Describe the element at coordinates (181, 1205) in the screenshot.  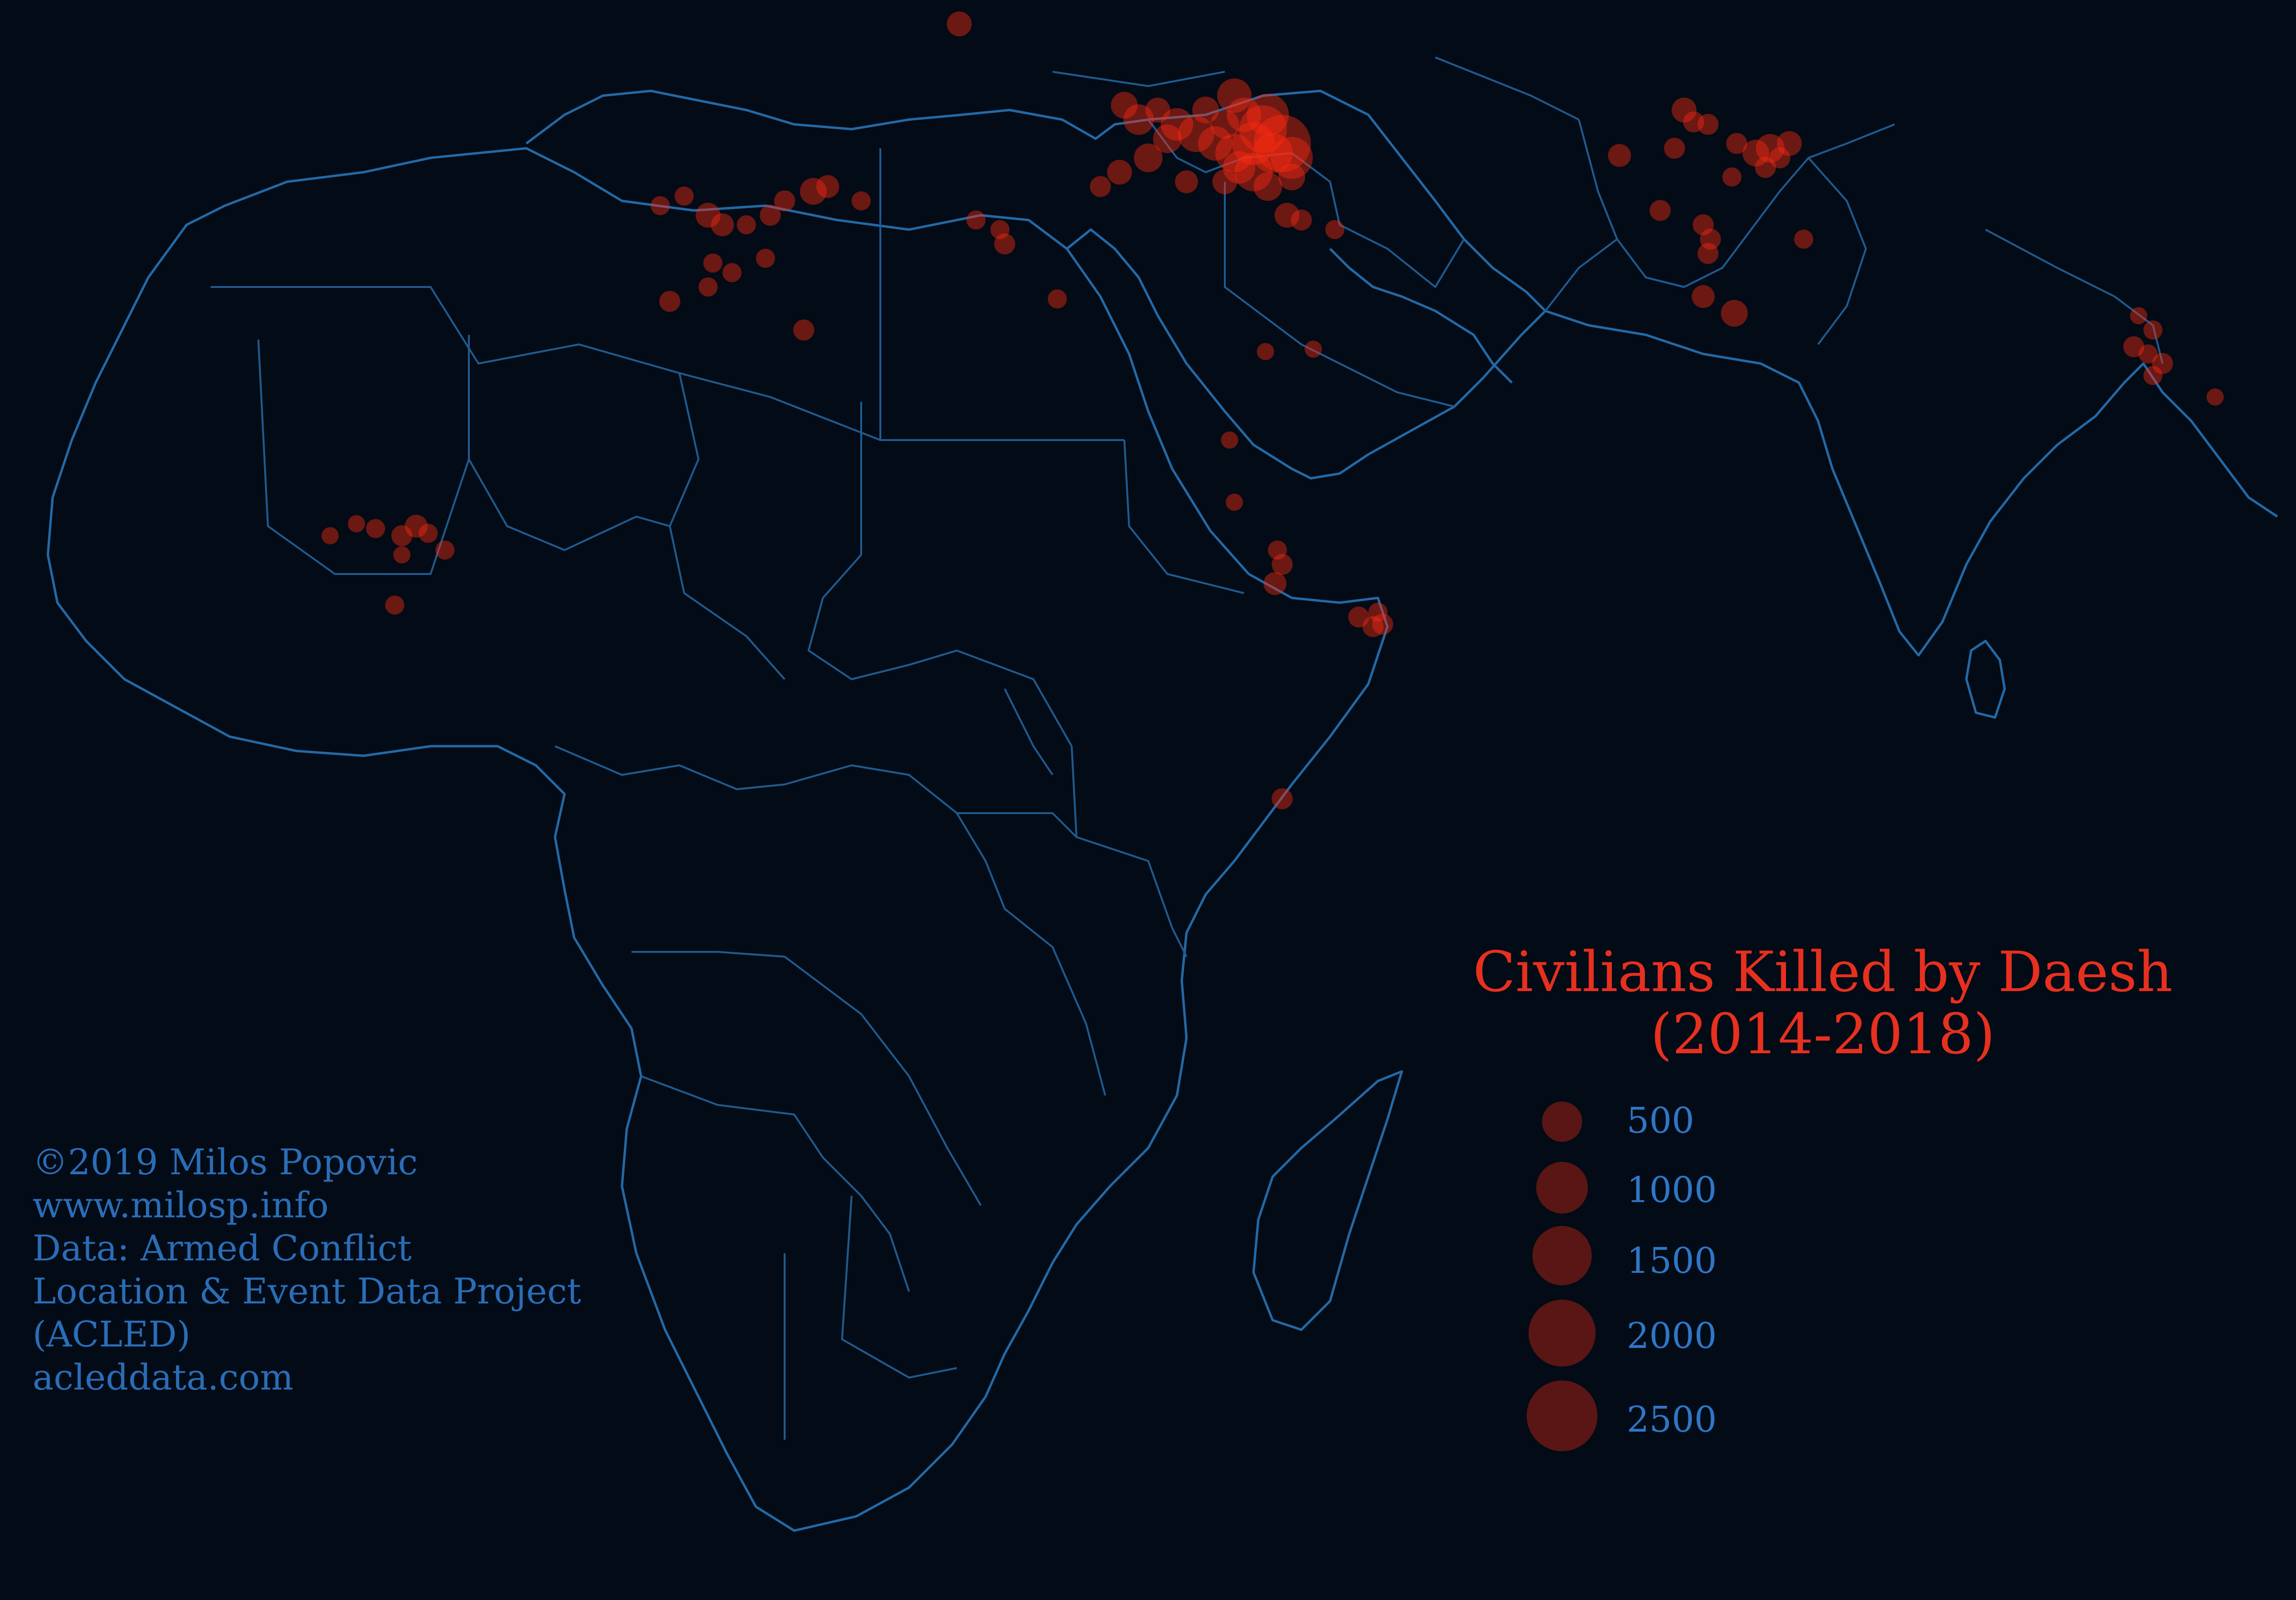
I see `credit-website: www.milosp.info` at that location.